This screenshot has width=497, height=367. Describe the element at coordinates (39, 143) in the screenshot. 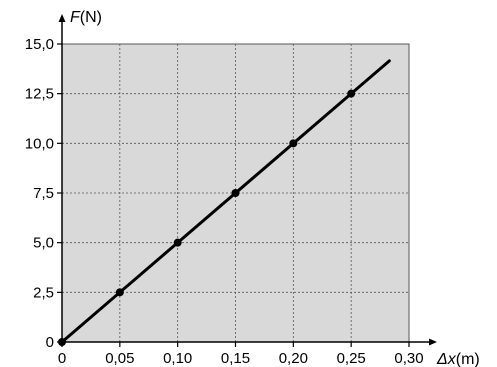

I see `y-tick-label: 10,0` at that location.